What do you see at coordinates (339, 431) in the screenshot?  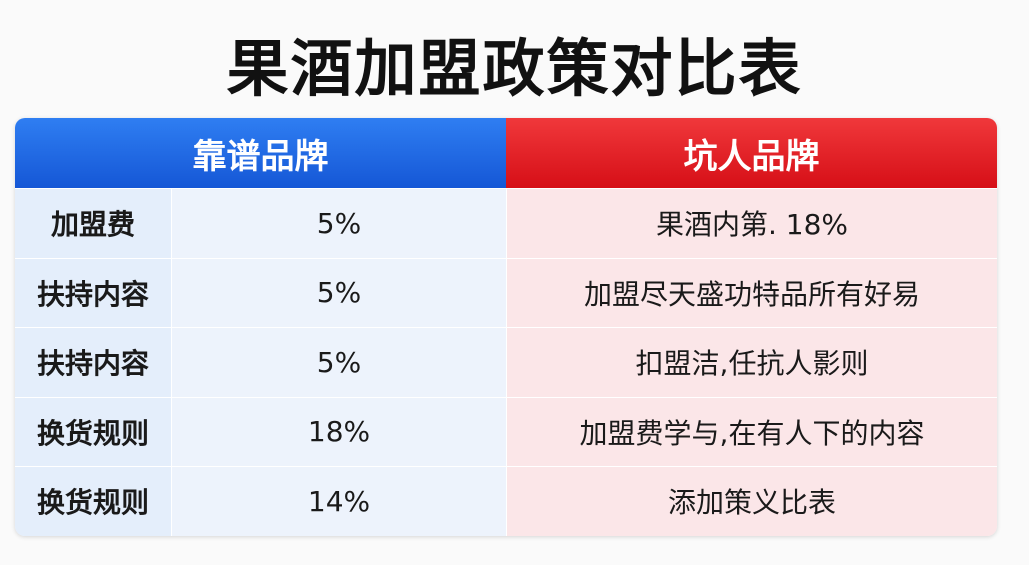 I see `good-brand-cell: 18%` at bounding box center [339, 431].